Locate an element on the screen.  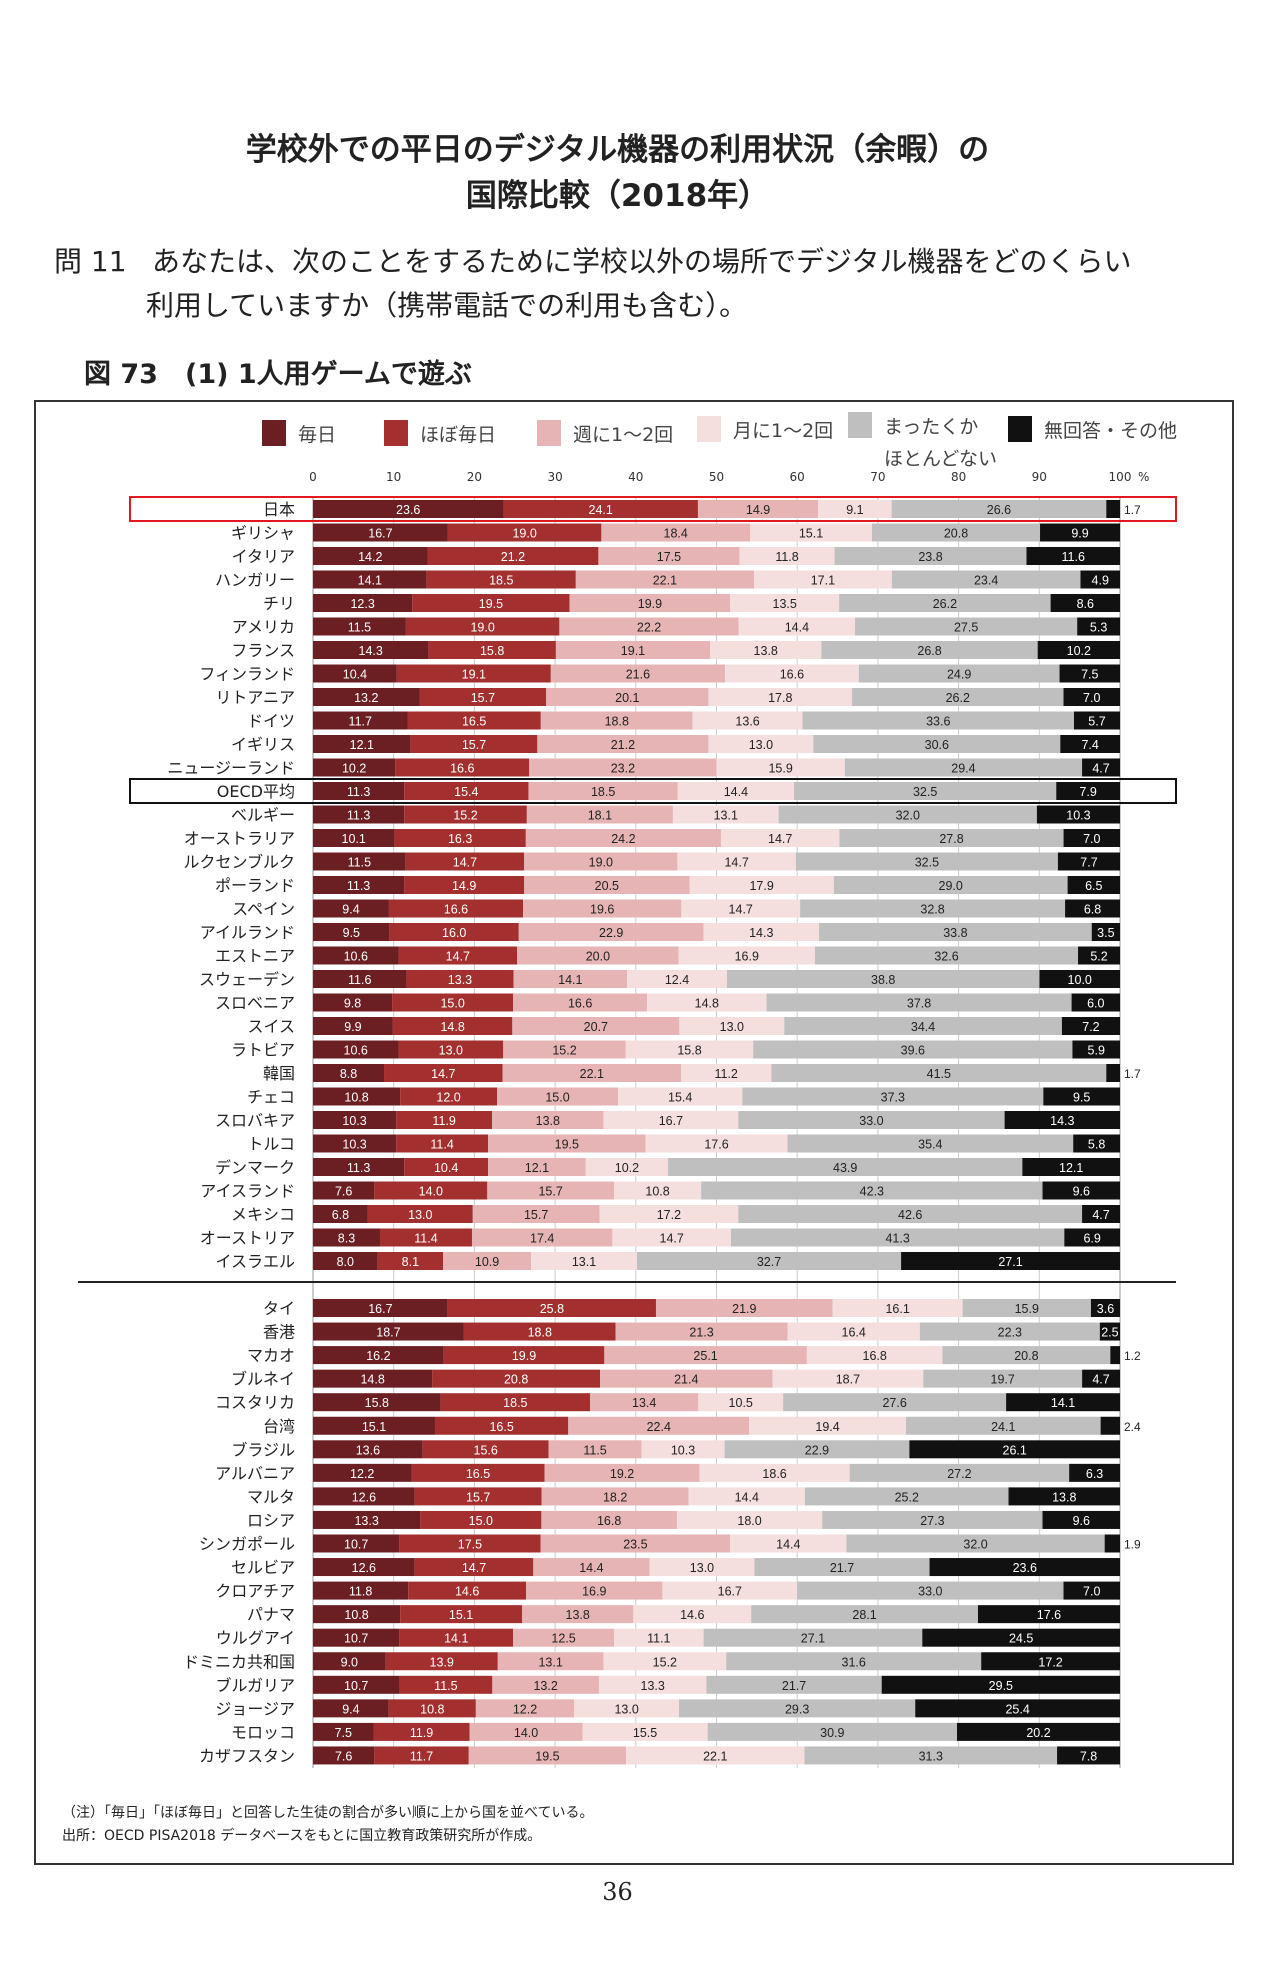
data-label: 15.1 is located at coordinates (374, 1427).